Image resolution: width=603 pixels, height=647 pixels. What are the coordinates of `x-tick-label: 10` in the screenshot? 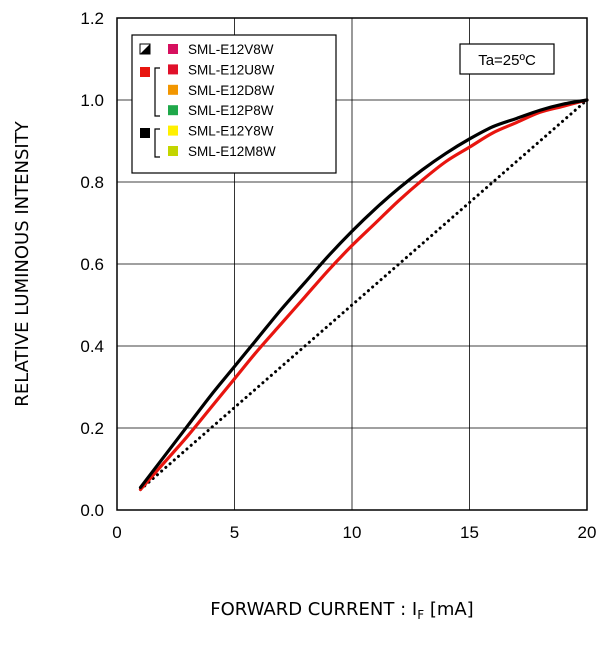 It's located at (352, 532).